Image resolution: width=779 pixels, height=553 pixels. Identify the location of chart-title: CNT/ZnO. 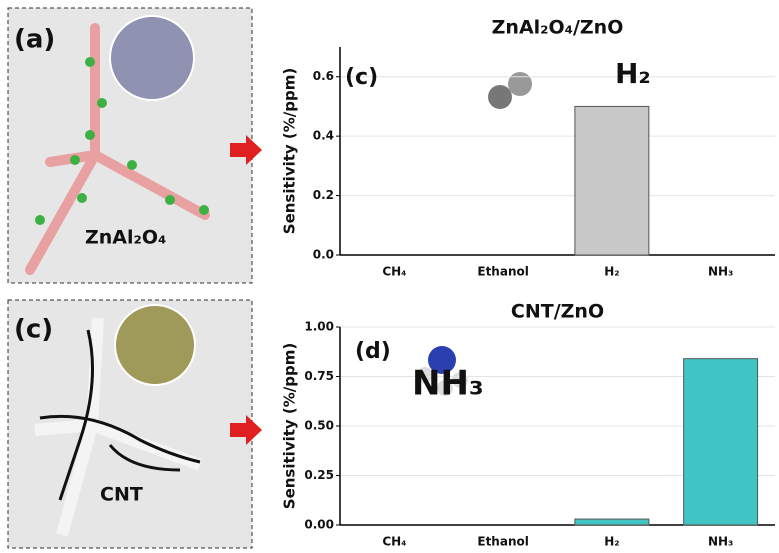
(557, 312).